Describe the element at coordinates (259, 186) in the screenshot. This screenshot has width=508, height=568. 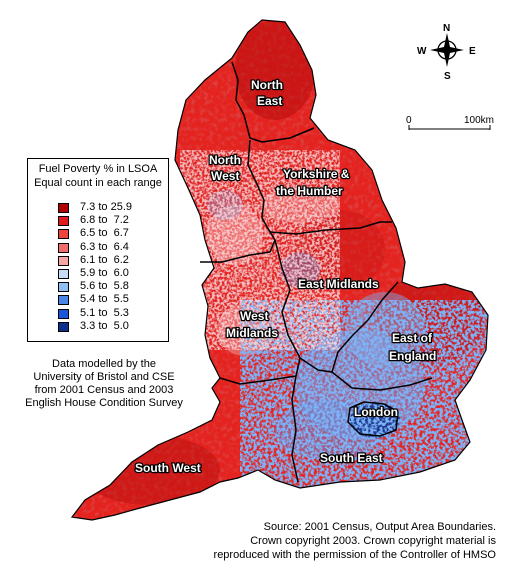
I see `border-nw-yh` at that location.